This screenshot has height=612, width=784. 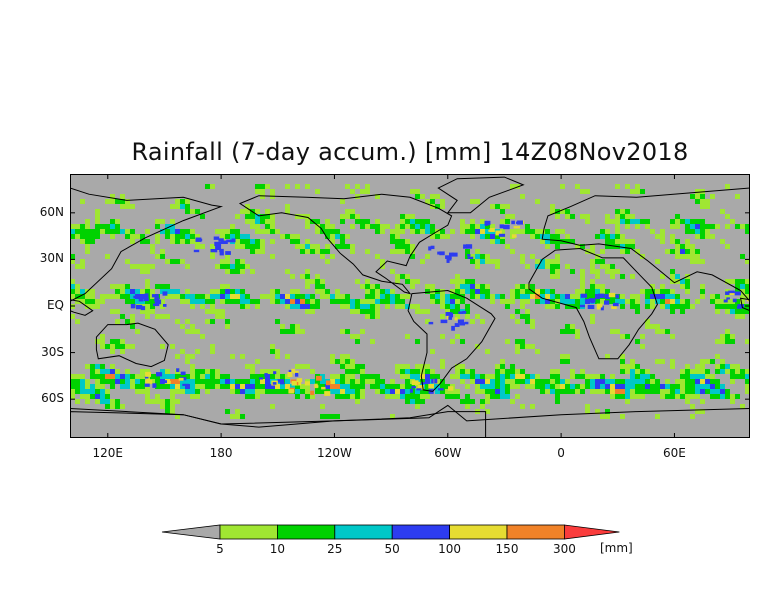 I want to click on y-tick-label: 60N, so click(x=51, y=211).